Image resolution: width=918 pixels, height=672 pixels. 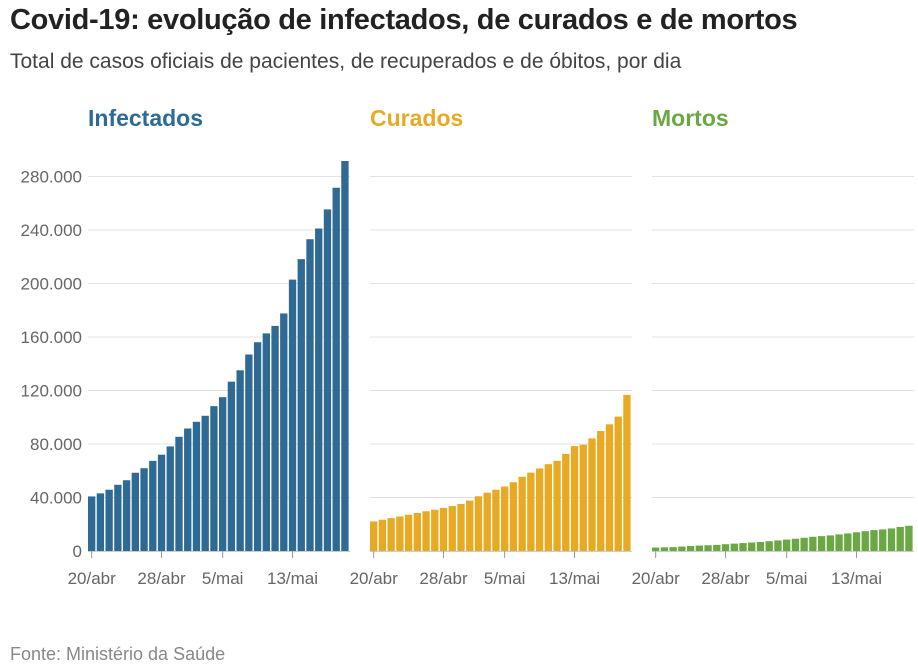 What do you see at coordinates (51, 337) in the screenshot?
I see `y-tick-label: 160.000` at bounding box center [51, 337].